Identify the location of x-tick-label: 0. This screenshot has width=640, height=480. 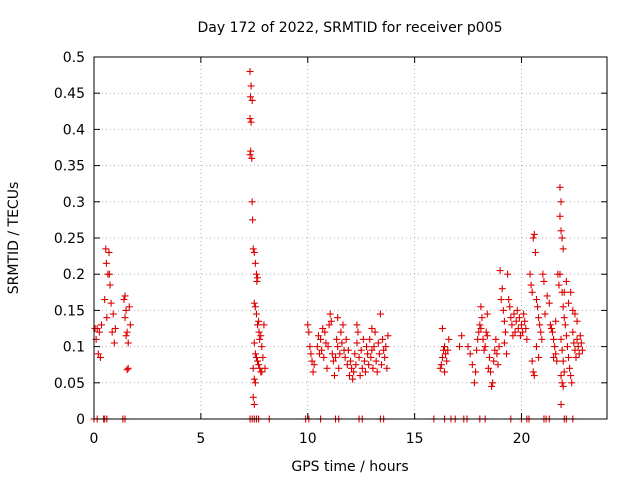
(94, 439).